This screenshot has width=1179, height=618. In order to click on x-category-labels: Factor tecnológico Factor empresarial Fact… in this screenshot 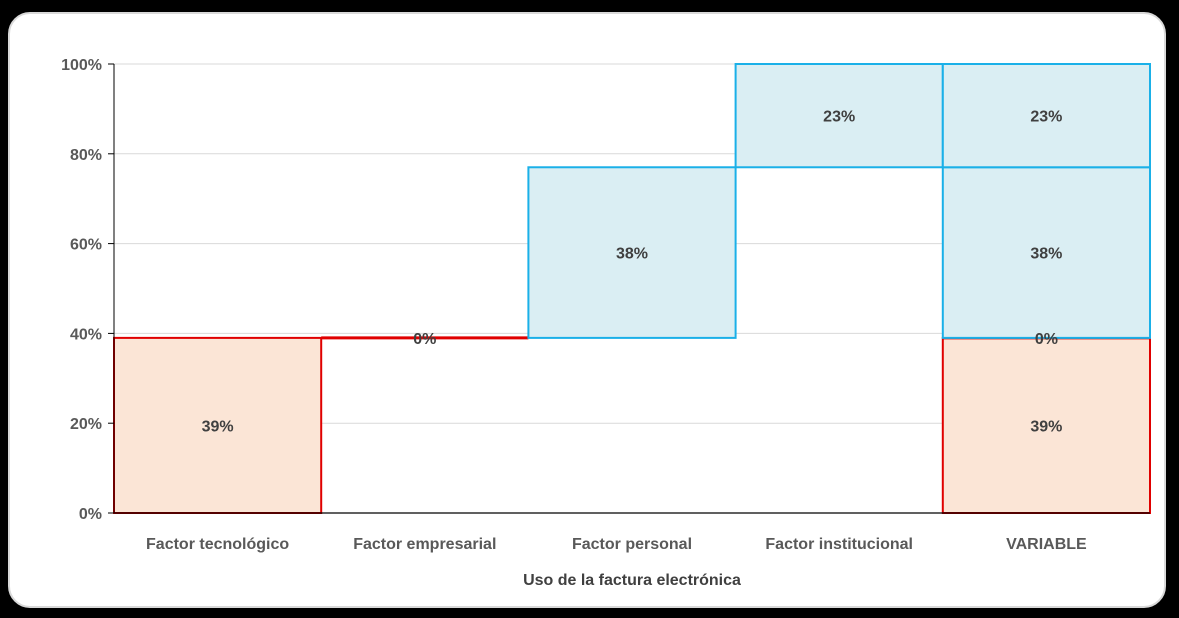, I will do `click(616, 544)`.